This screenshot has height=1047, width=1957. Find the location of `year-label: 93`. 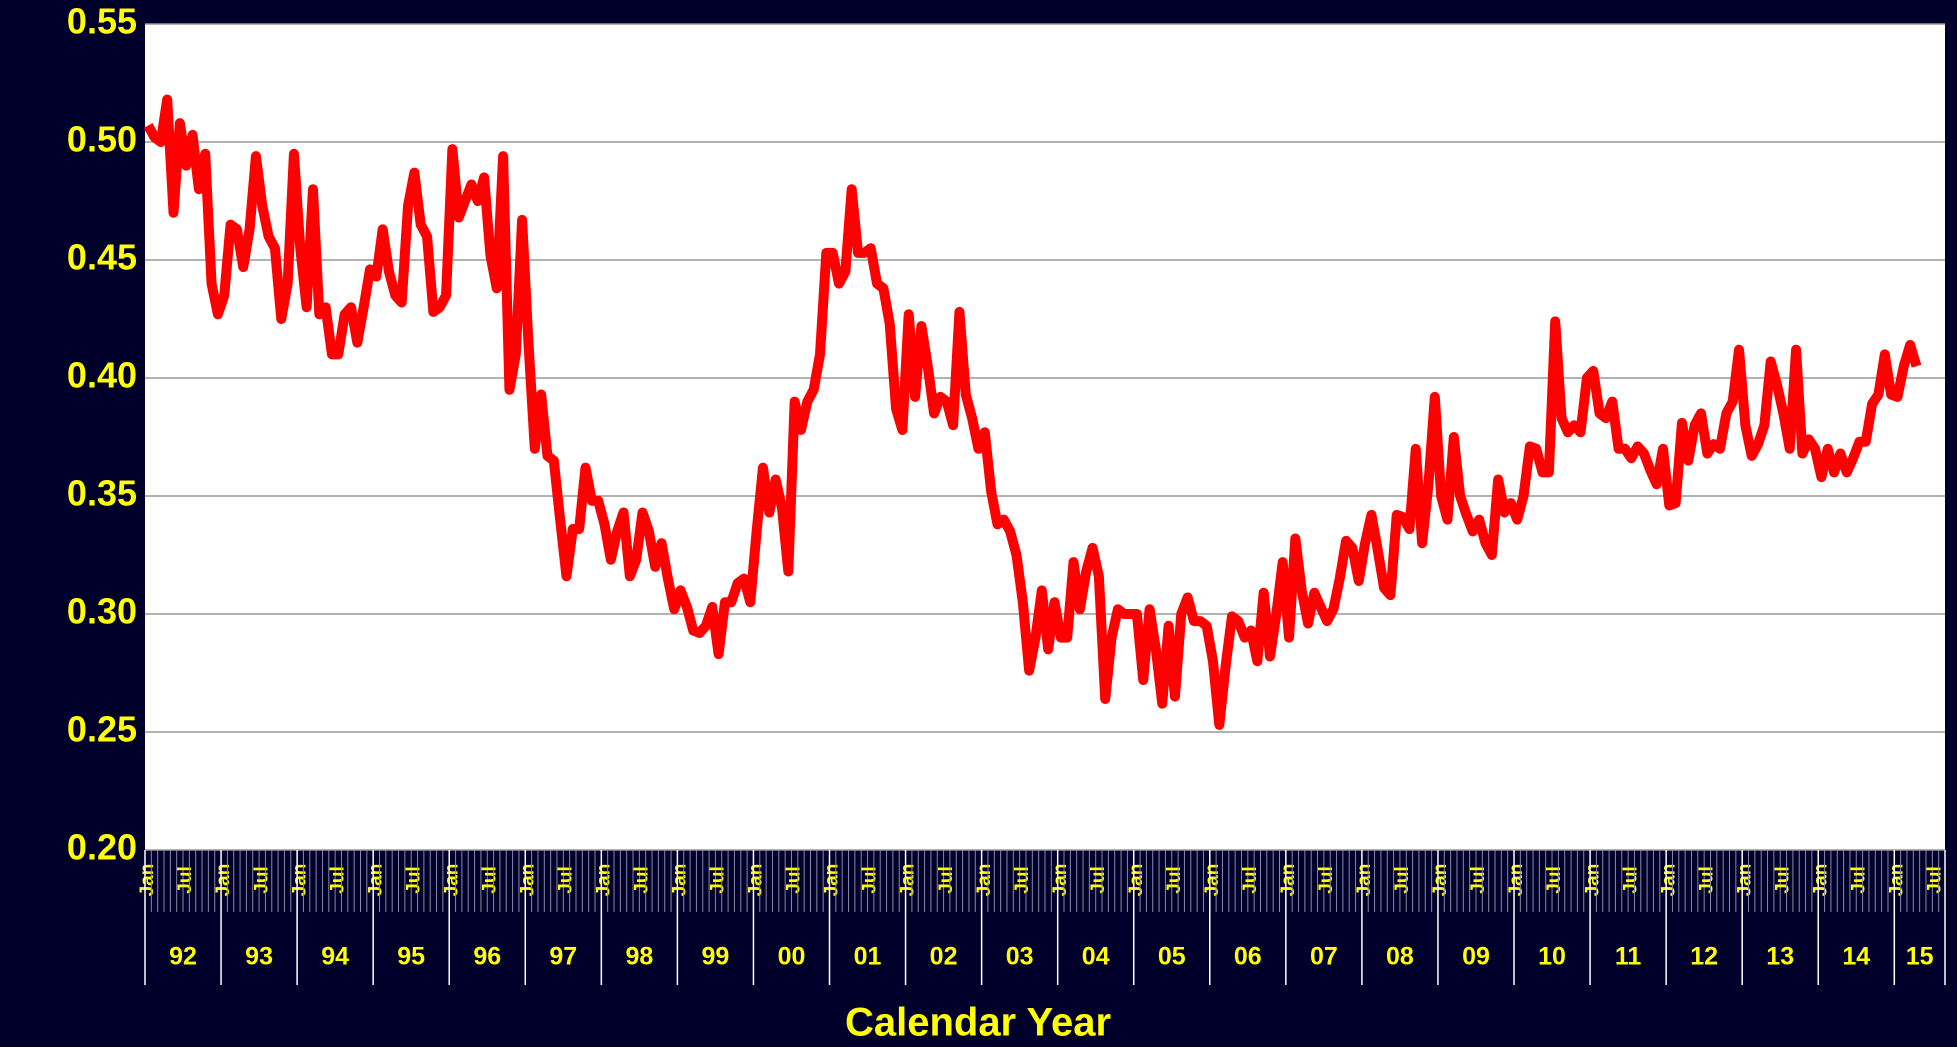

year-label: 93 is located at coordinates (259, 957).